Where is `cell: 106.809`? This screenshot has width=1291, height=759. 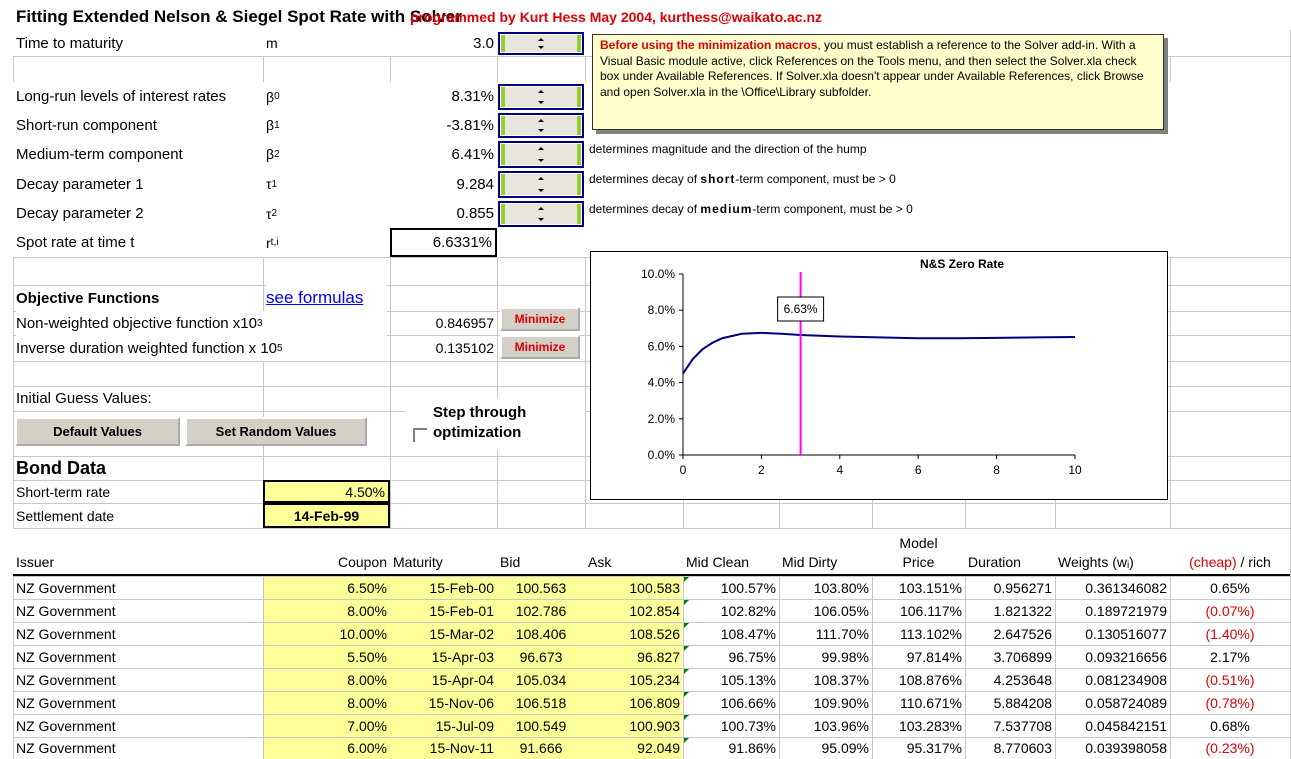
cell: 106.809 is located at coordinates (654, 702).